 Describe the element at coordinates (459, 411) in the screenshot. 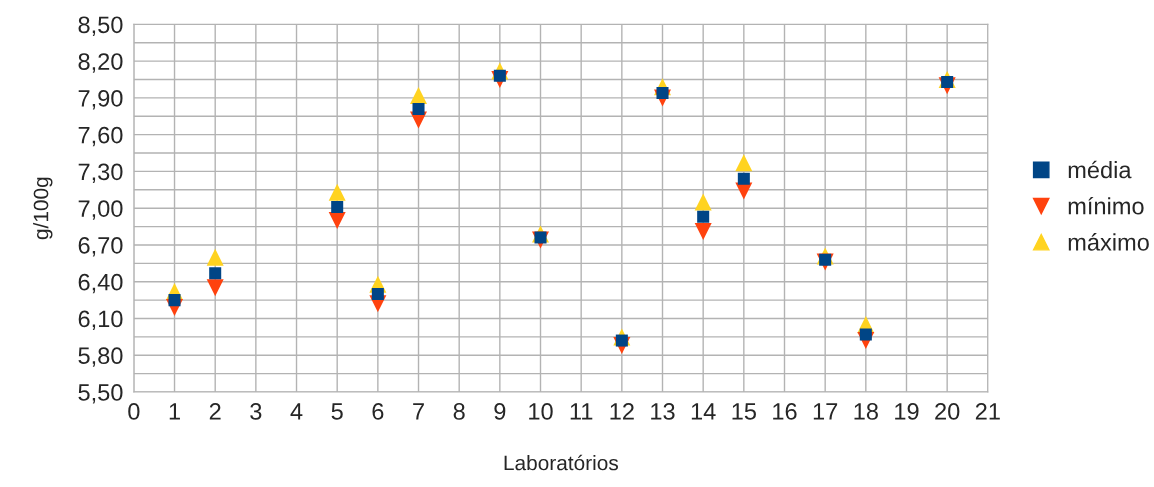

I see `x-tick-label: 8` at that location.